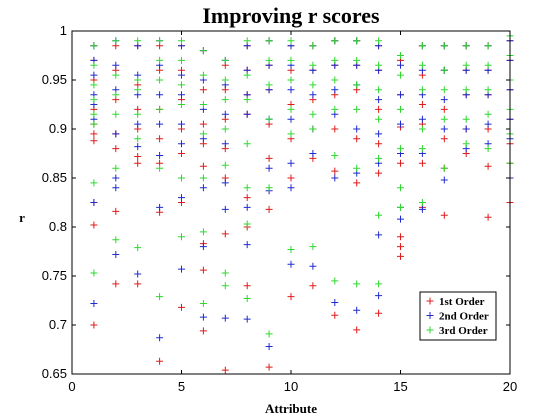 The image size is (560, 420). What do you see at coordinates (291, 408) in the screenshot?
I see `x-axis-label: Attribute` at bounding box center [291, 408].